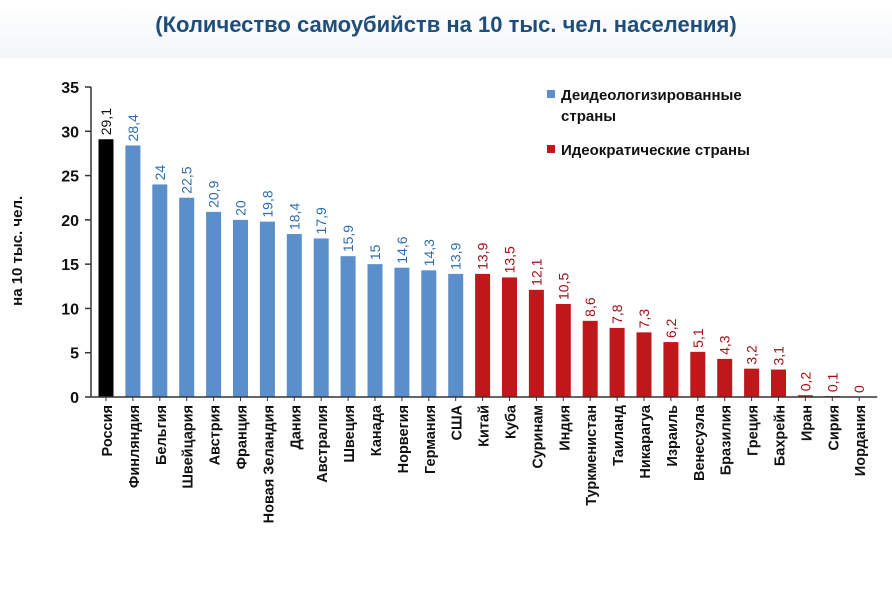 The image size is (892, 591). What do you see at coordinates (402, 249) in the screenshot?
I see `value-label: 14,6` at bounding box center [402, 249].